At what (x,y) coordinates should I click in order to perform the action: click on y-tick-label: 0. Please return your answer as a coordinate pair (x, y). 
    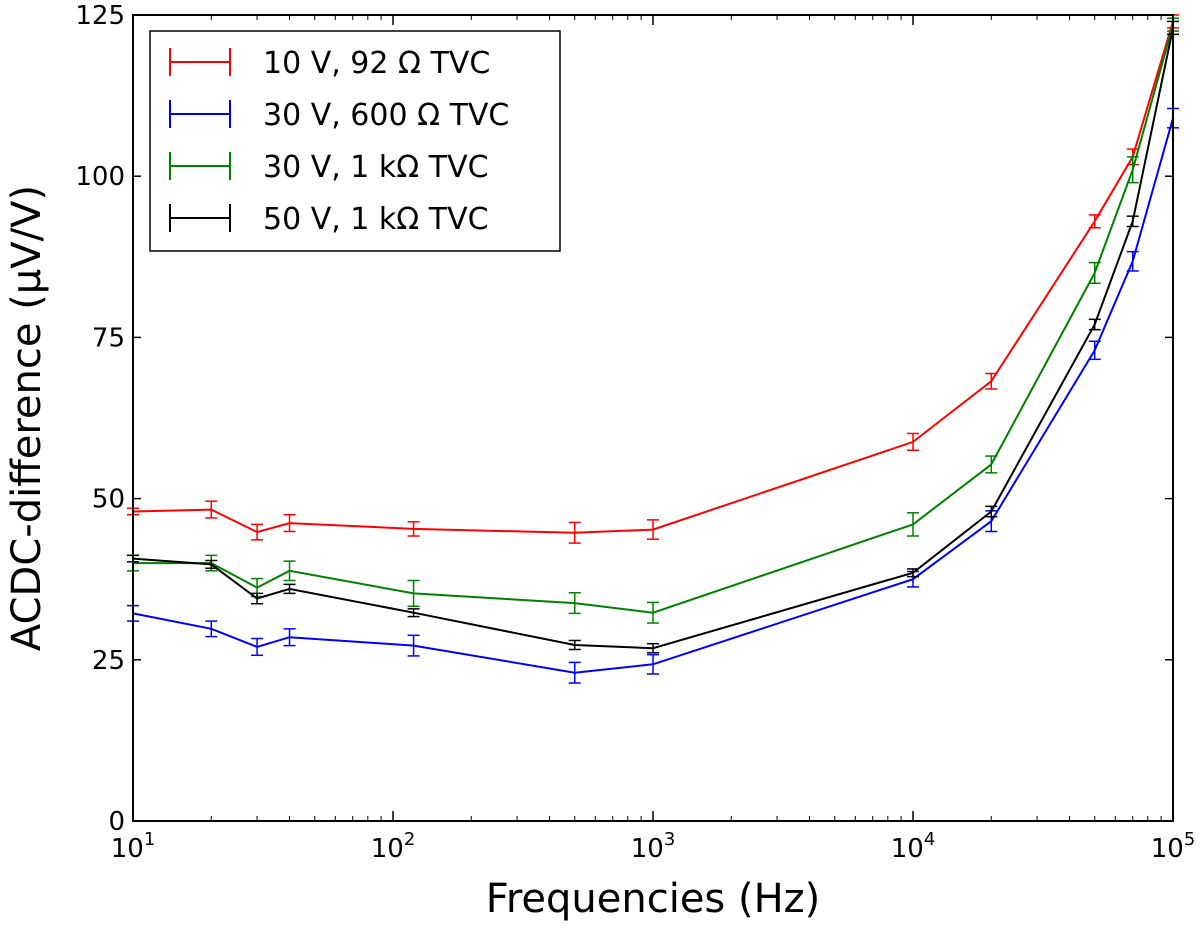
    Looking at the image, I should click on (116, 822).